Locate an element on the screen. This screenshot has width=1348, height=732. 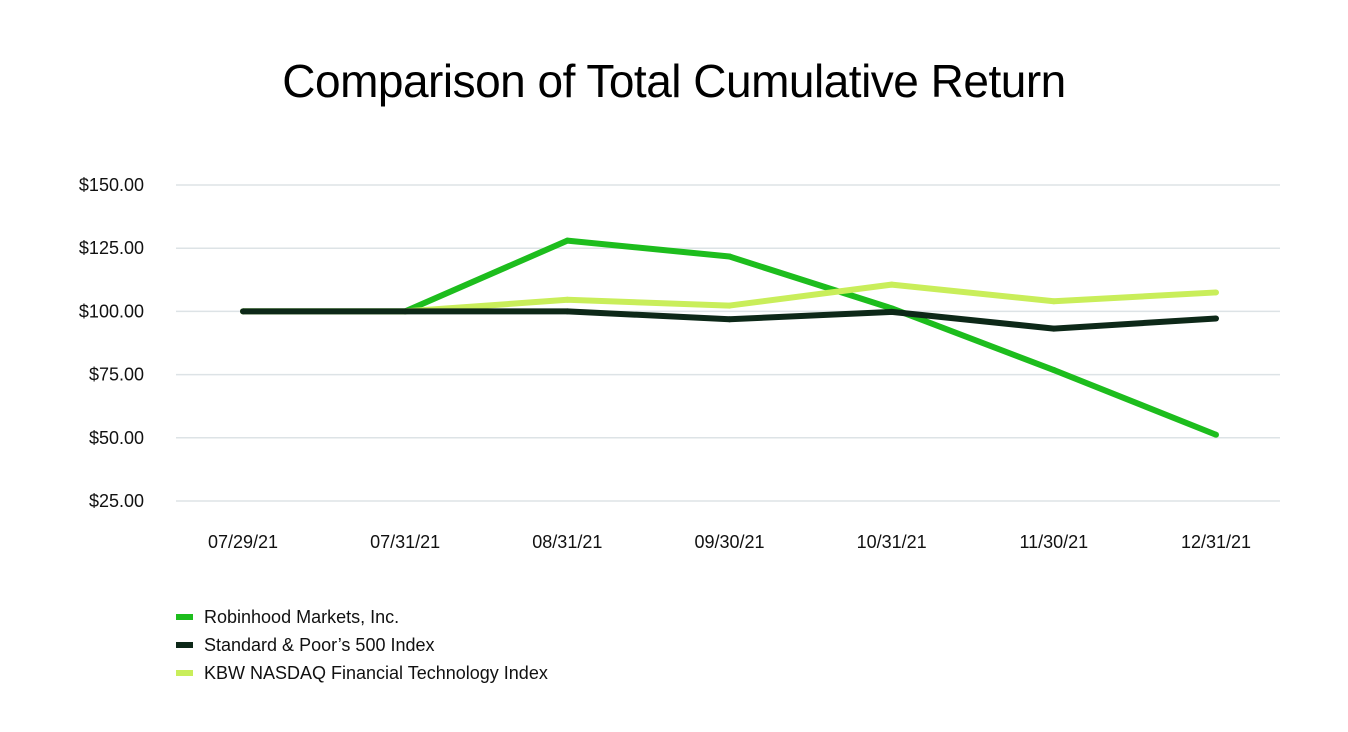
legend-item: Standard & Poor’s 500 Index is located at coordinates (362, 645).